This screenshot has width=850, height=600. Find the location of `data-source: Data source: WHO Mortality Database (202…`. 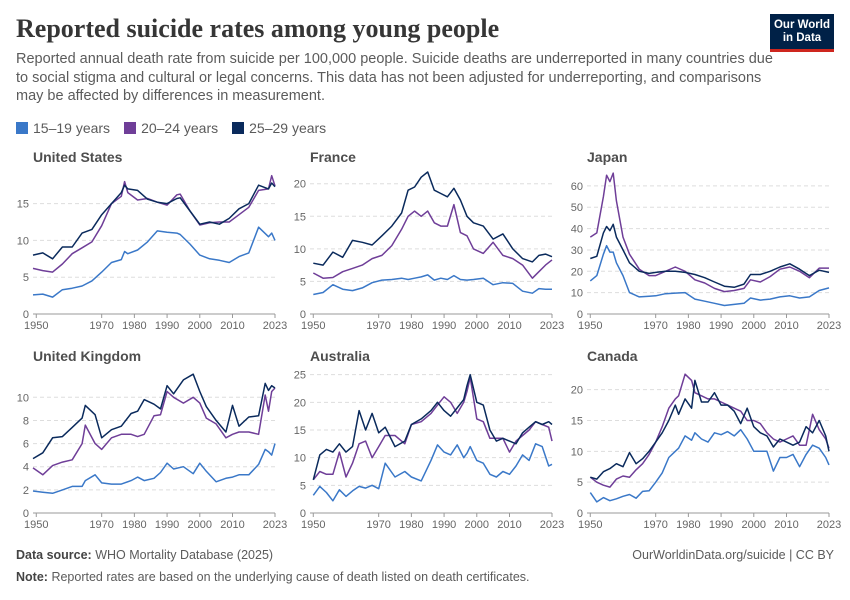

data-source: Data source: WHO Mortality Database (202… is located at coordinates (144, 555).